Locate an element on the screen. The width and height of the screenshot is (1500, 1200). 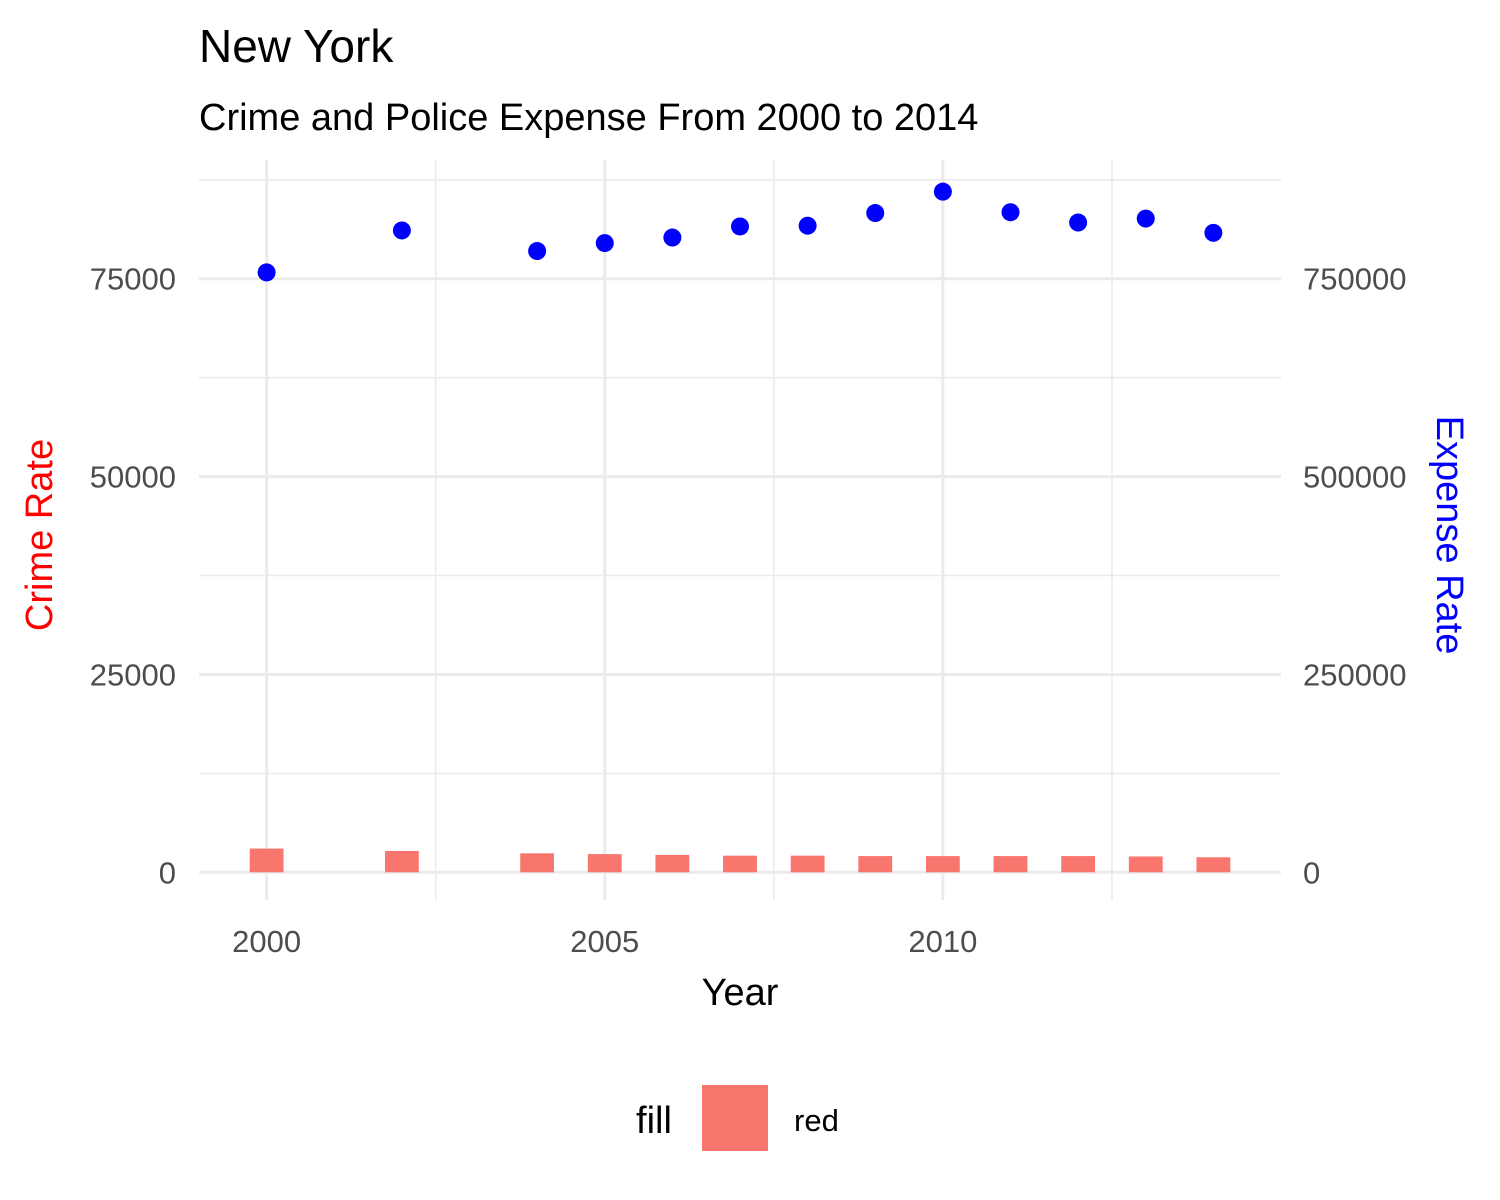
y-axis-ticks: 0 25000 50000 75000 is located at coordinates (133, 576).